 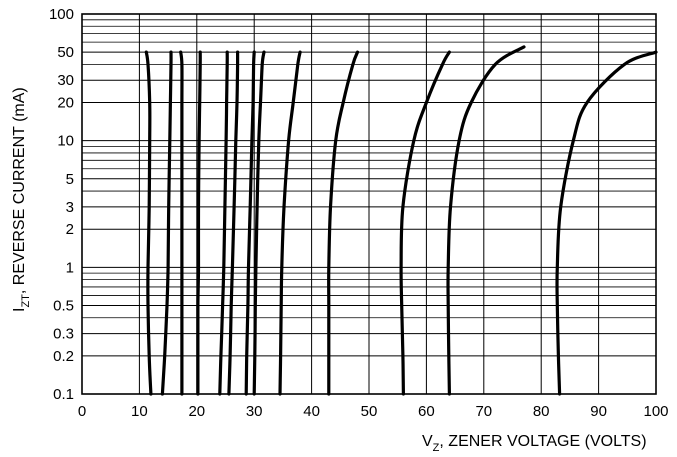 What do you see at coordinates (65, 52) in the screenshot?
I see `y-tick-label: 50` at bounding box center [65, 52].